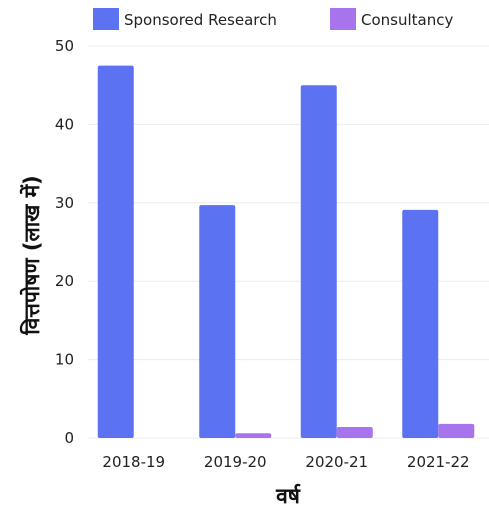 The width and height of the screenshot is (489, 522). Describe the element at coordinates (407, 20) in the screenshot. I see `legend-label: Consultancy` at that location.